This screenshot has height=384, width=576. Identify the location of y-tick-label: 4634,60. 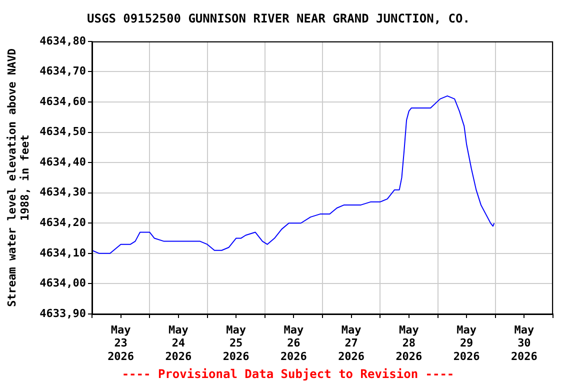
(63, 101).